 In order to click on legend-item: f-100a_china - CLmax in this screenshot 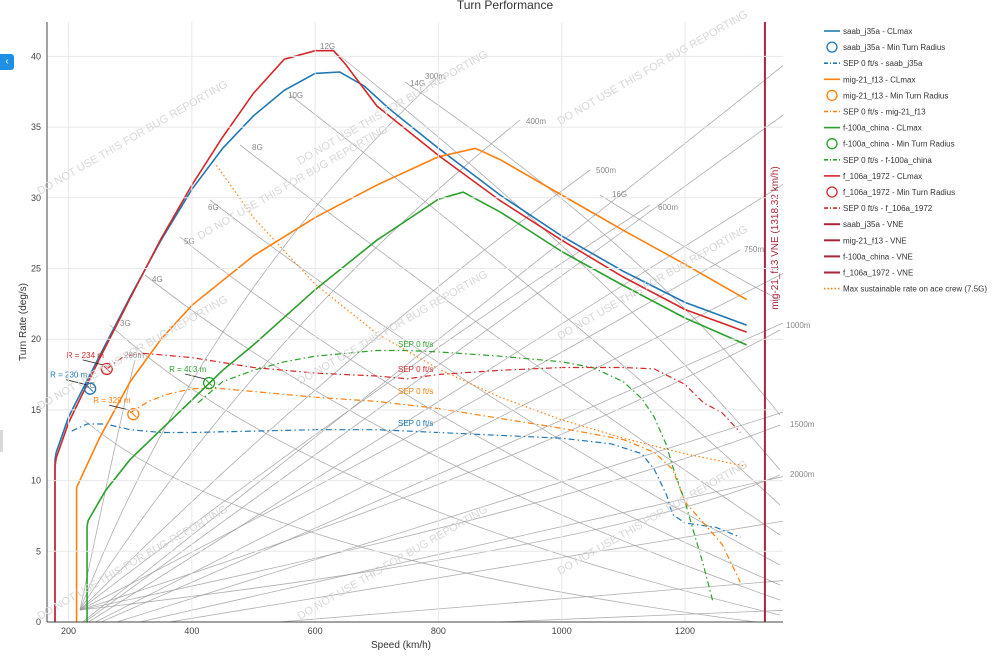, I will do `click(873, 128)`.